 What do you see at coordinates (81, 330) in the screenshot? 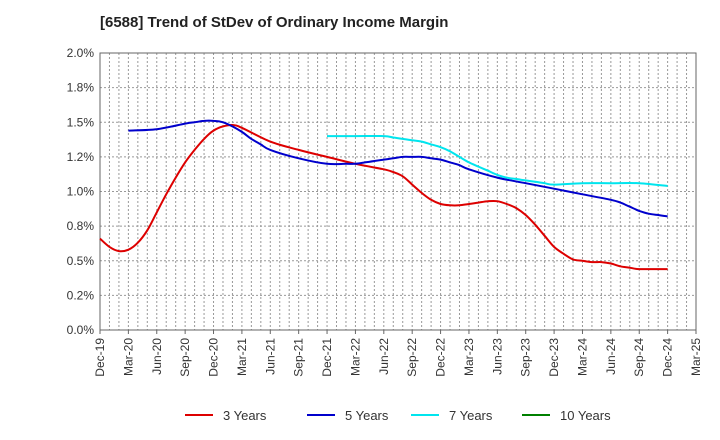
I see `y-tick-label: 0.0%` at bounding box center [81, 330].